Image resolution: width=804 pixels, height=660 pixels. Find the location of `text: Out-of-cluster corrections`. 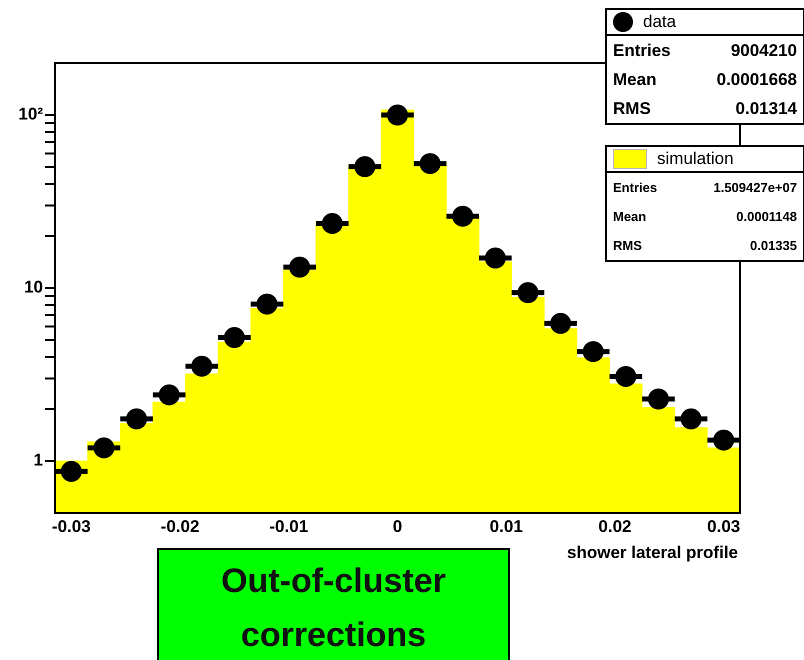

text: Out-of-cluster corrections is located at coordinates (333, 604).